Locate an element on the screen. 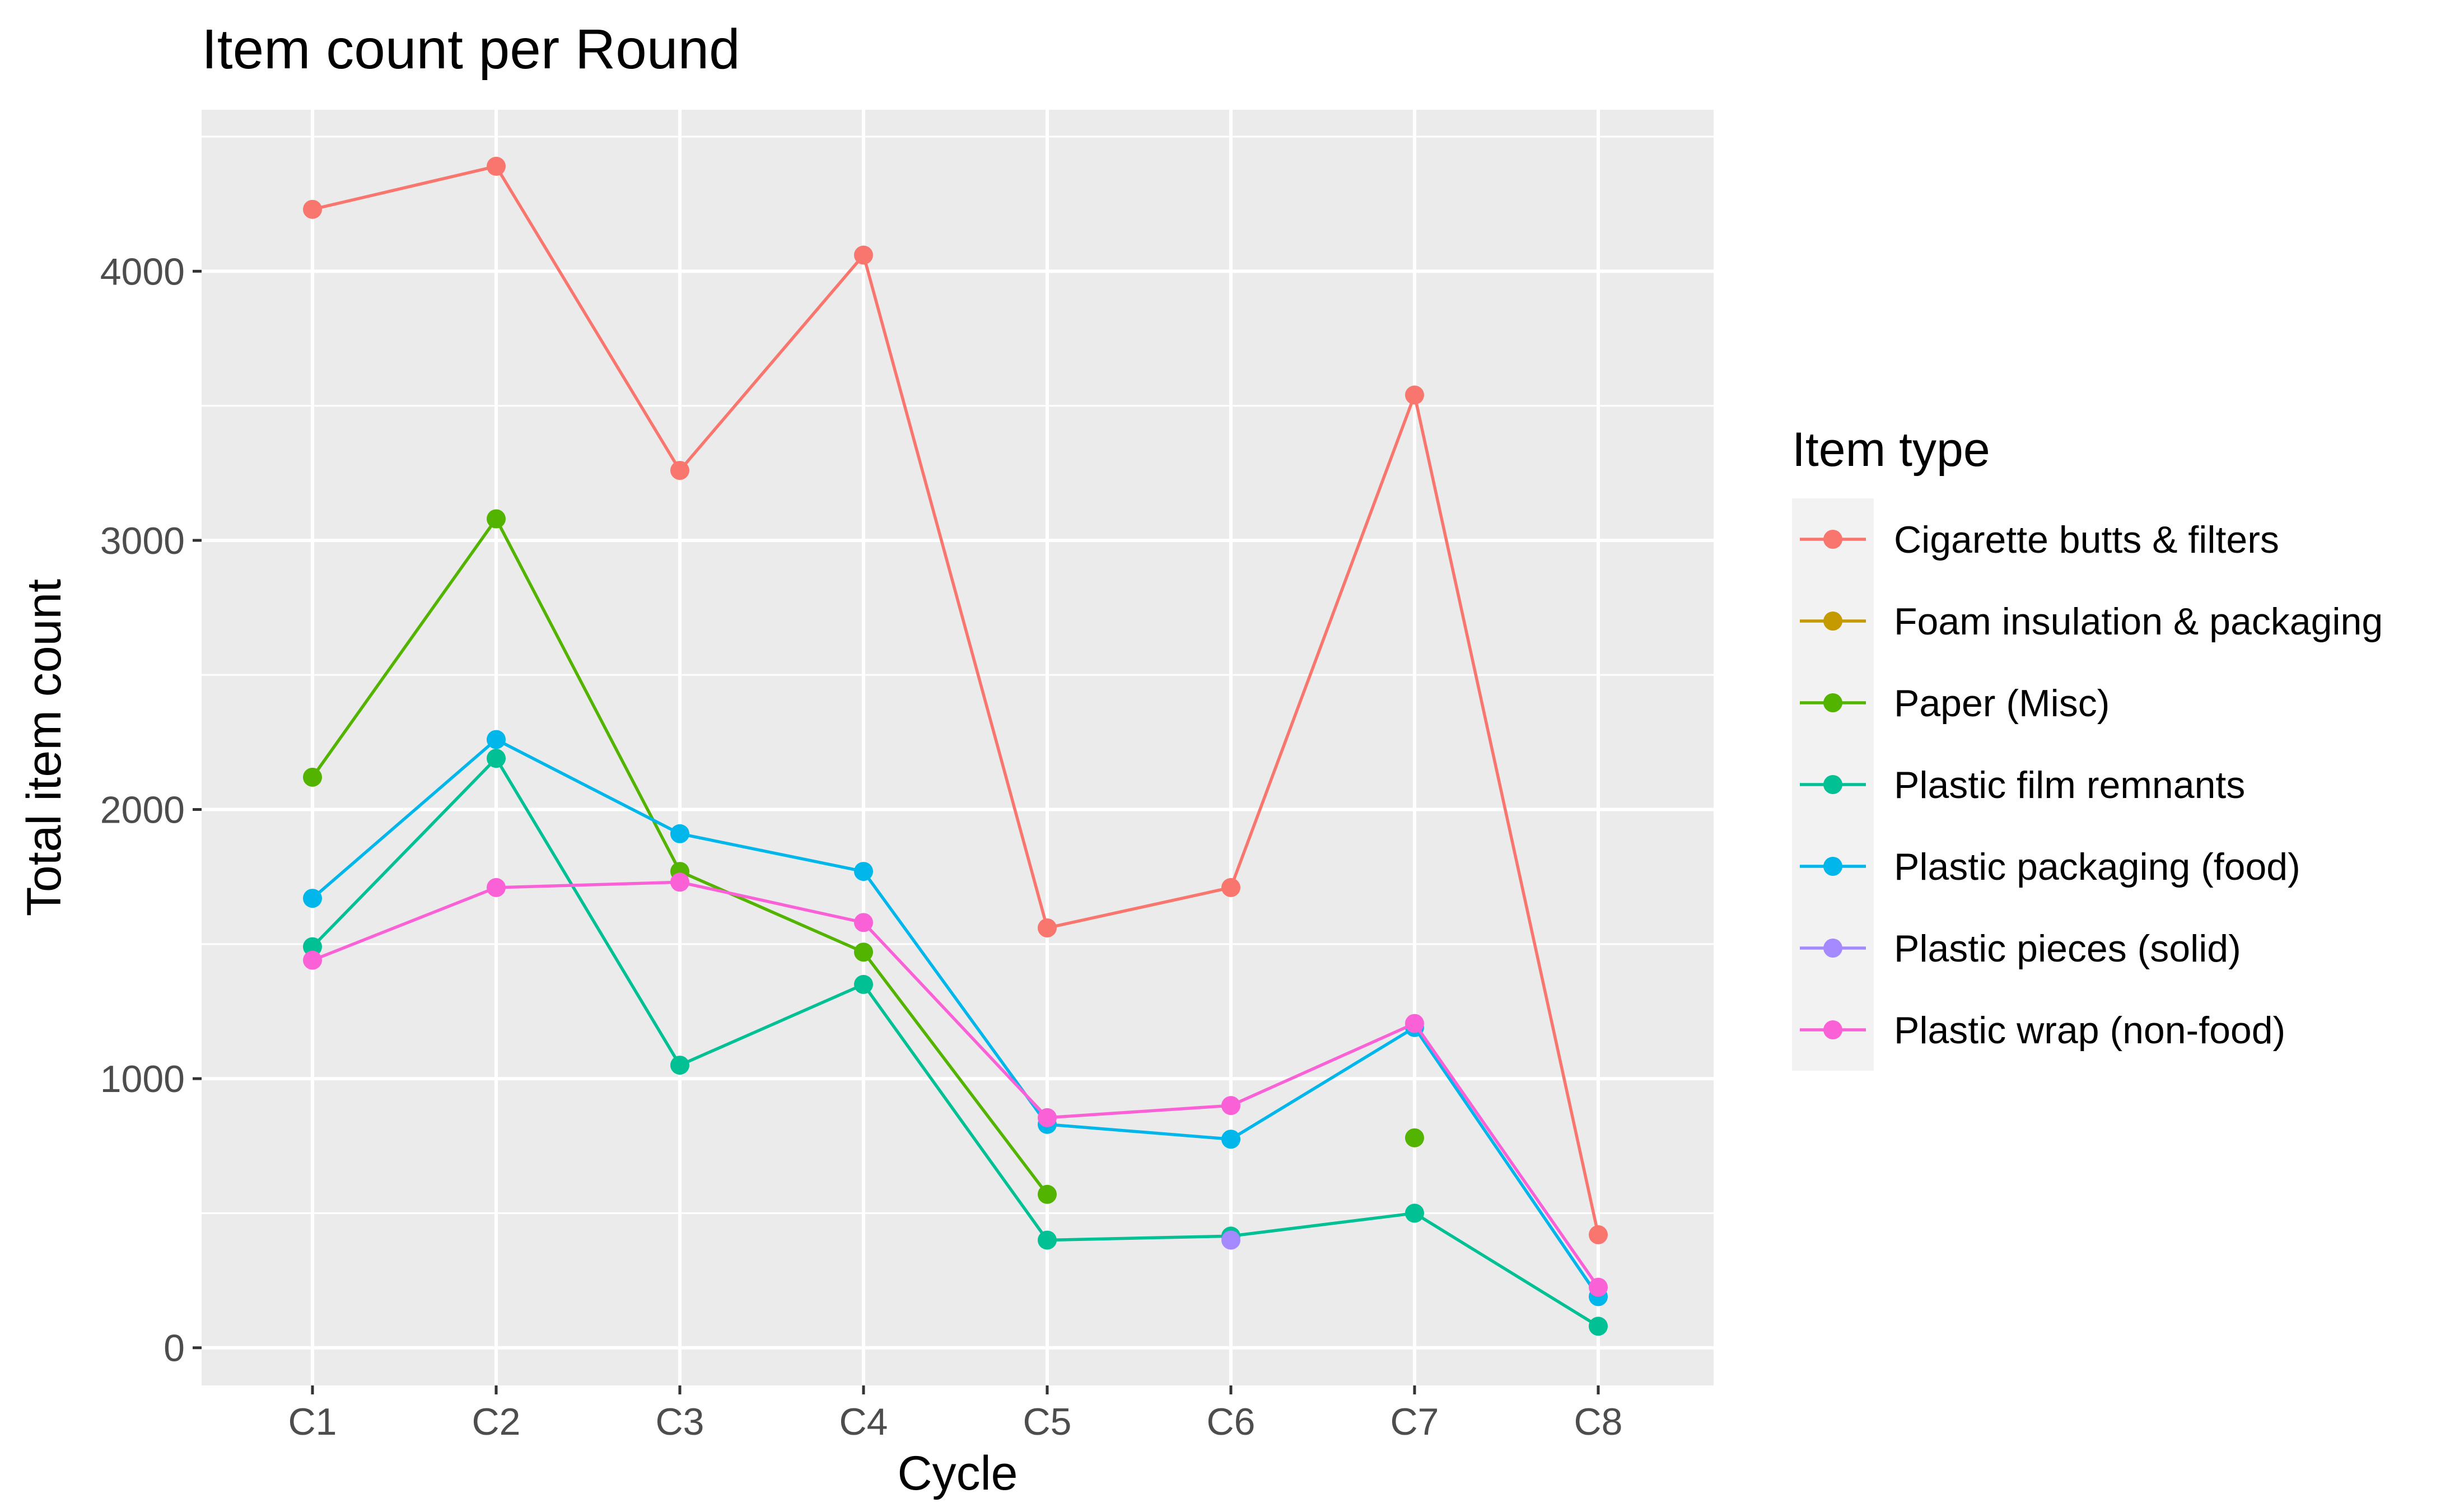 This screenshot has width=2450, height=1512. y-tick-label: 1000 is located at coordinates (143, 1079).